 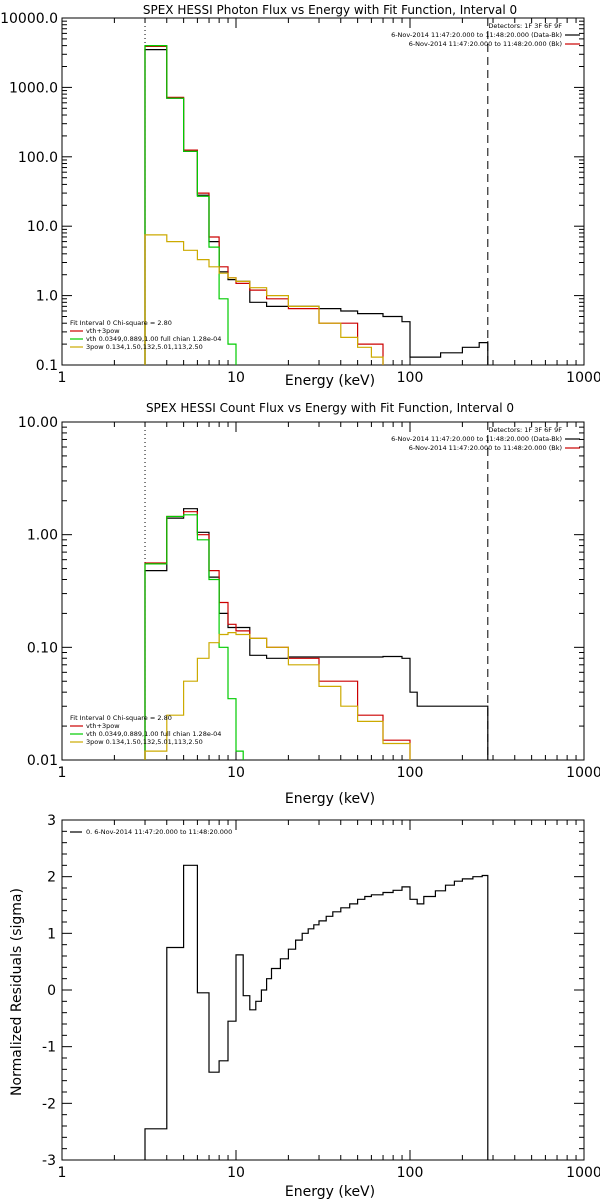 What do you see at coordinates (49, 1104) in the screenshot?
I see `y-tick-label: -2` at bounding box center [49, 1104].